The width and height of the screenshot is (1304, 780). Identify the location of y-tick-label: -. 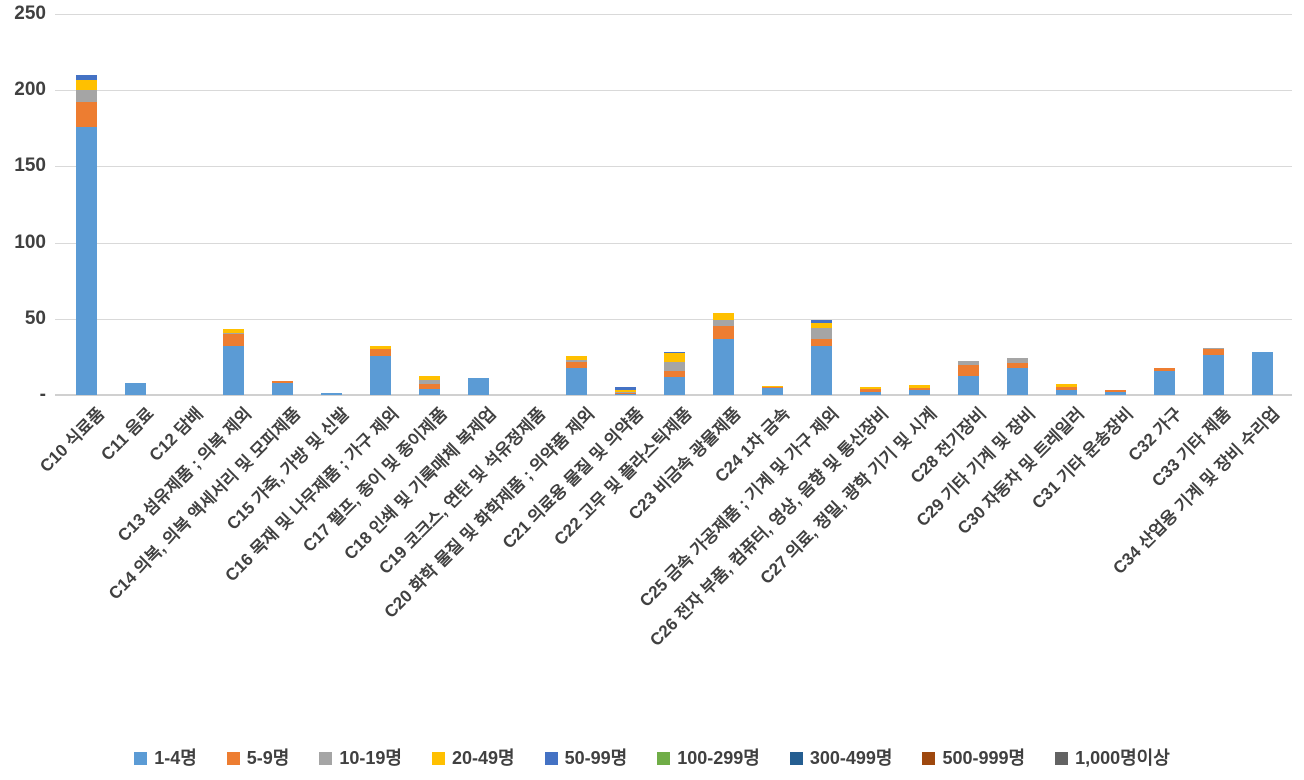
(42, 394).